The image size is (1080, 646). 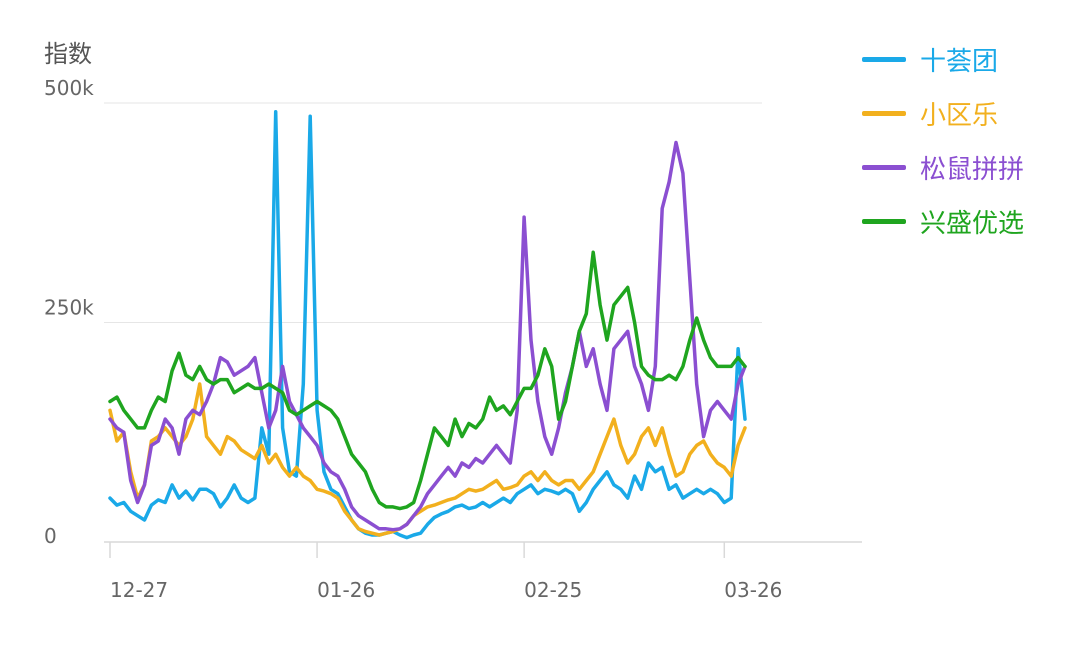 I want to click on x-tick-label: 02-25, so click(x=553, y=590).